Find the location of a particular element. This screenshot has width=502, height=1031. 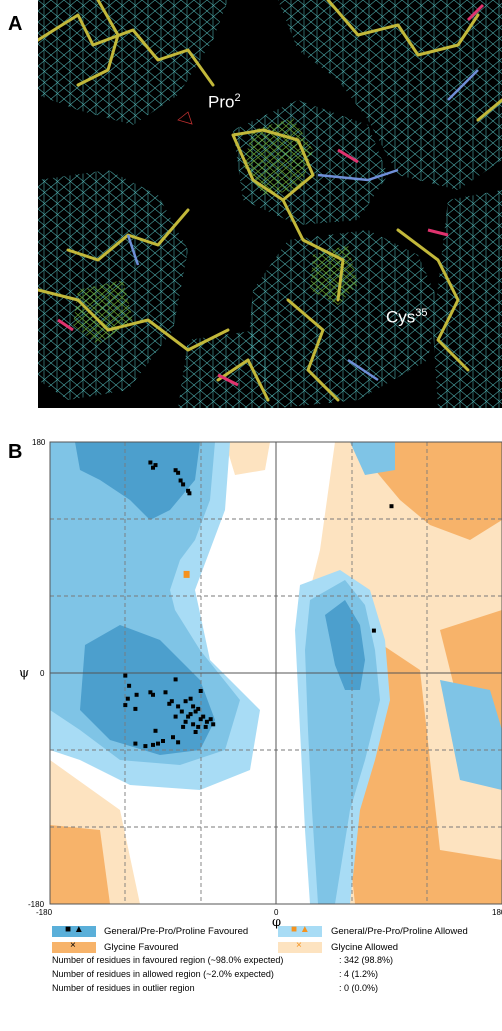

stat-allowed-value: : 4 (1.2%) is located at coordinates (359, 974).